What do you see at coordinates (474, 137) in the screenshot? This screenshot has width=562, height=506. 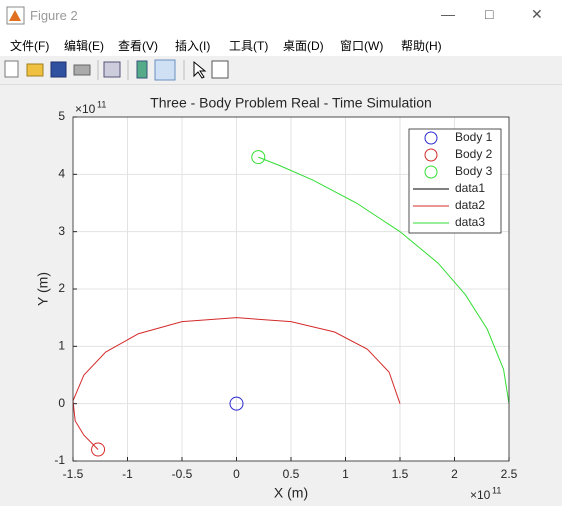 I see `legend-label: Body 1` at bounding box center [474, 137].